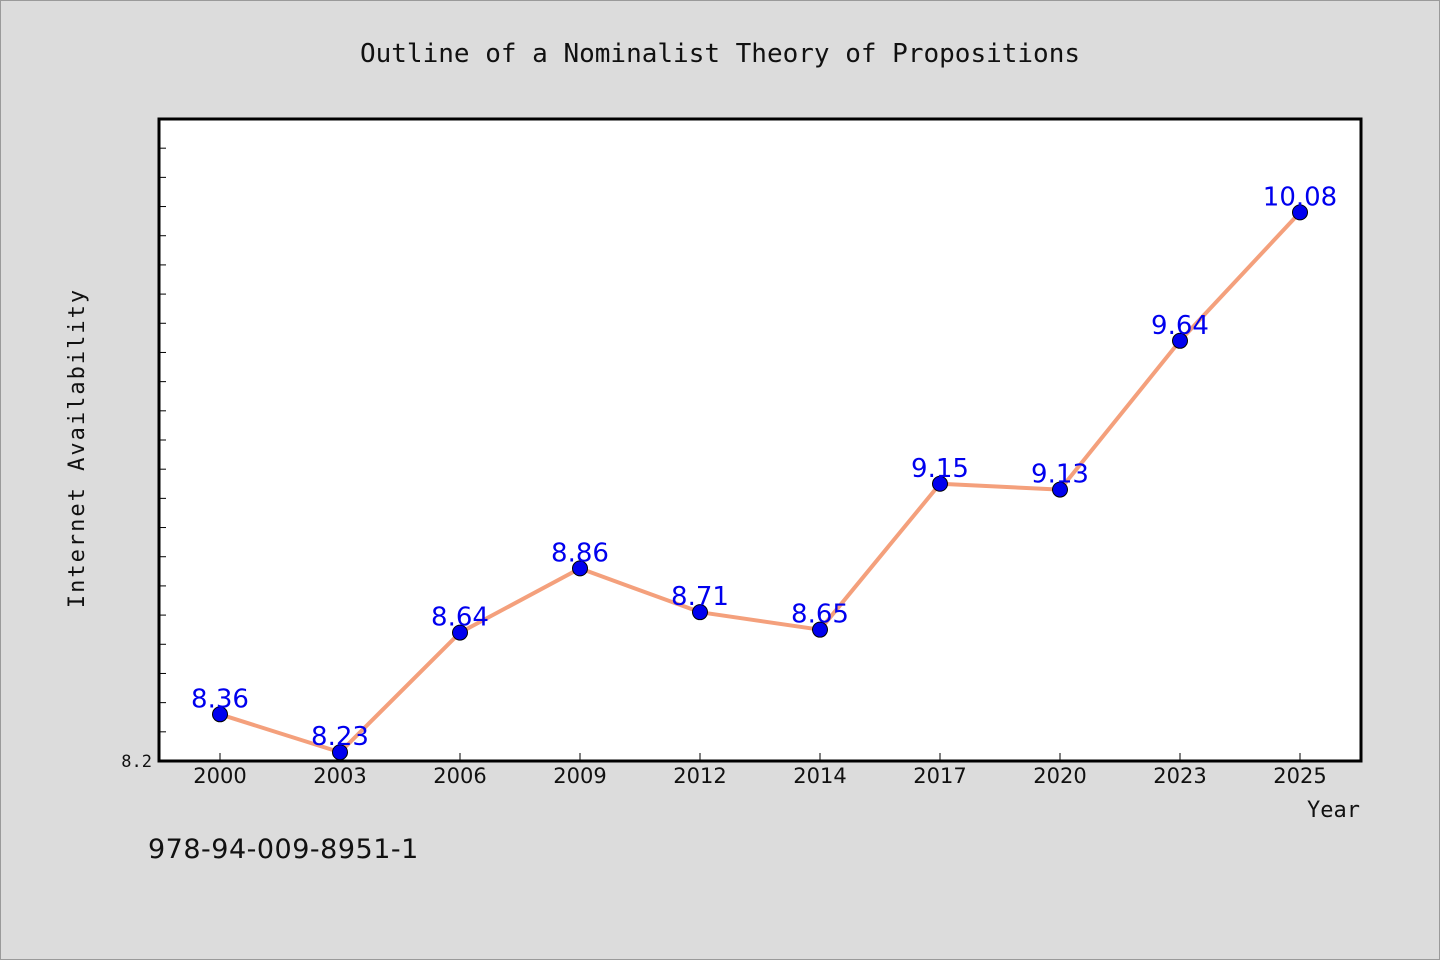 Image resolution: width=1440 pixels, height=960 pixels. What do you see at coordinates (940, 469) in the screenshot?
I see `data-label: 9.15` at bounding box center [940, 469].